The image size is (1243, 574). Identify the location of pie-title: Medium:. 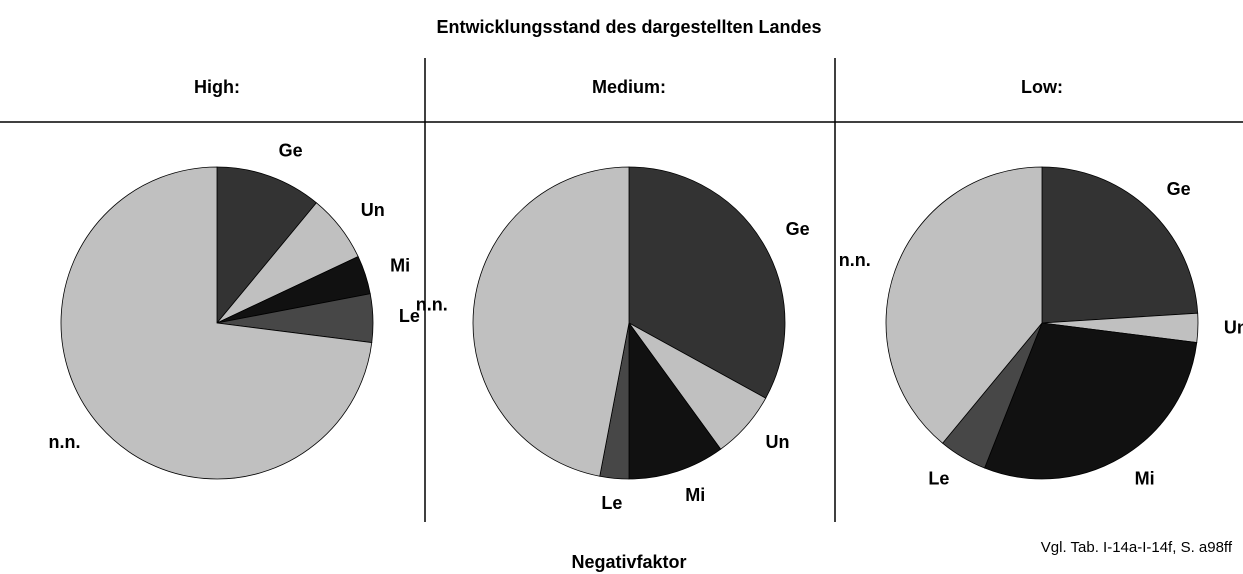
(629, 87).